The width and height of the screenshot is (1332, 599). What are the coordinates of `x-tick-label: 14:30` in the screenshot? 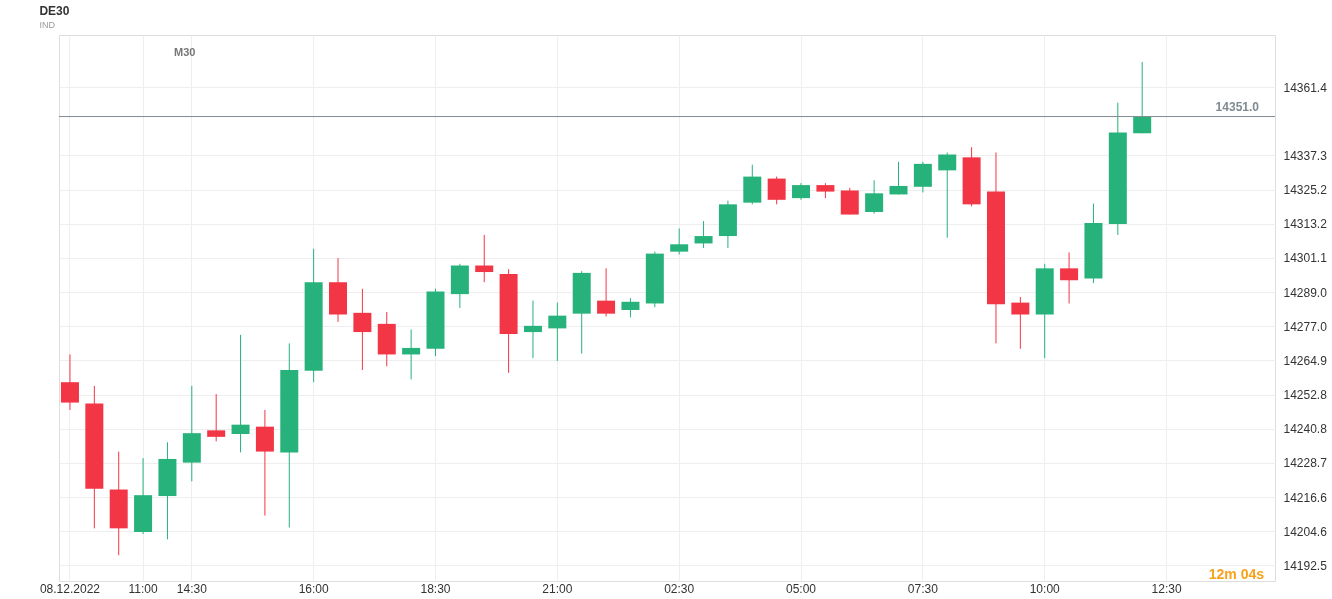 It's located at (192, 588).